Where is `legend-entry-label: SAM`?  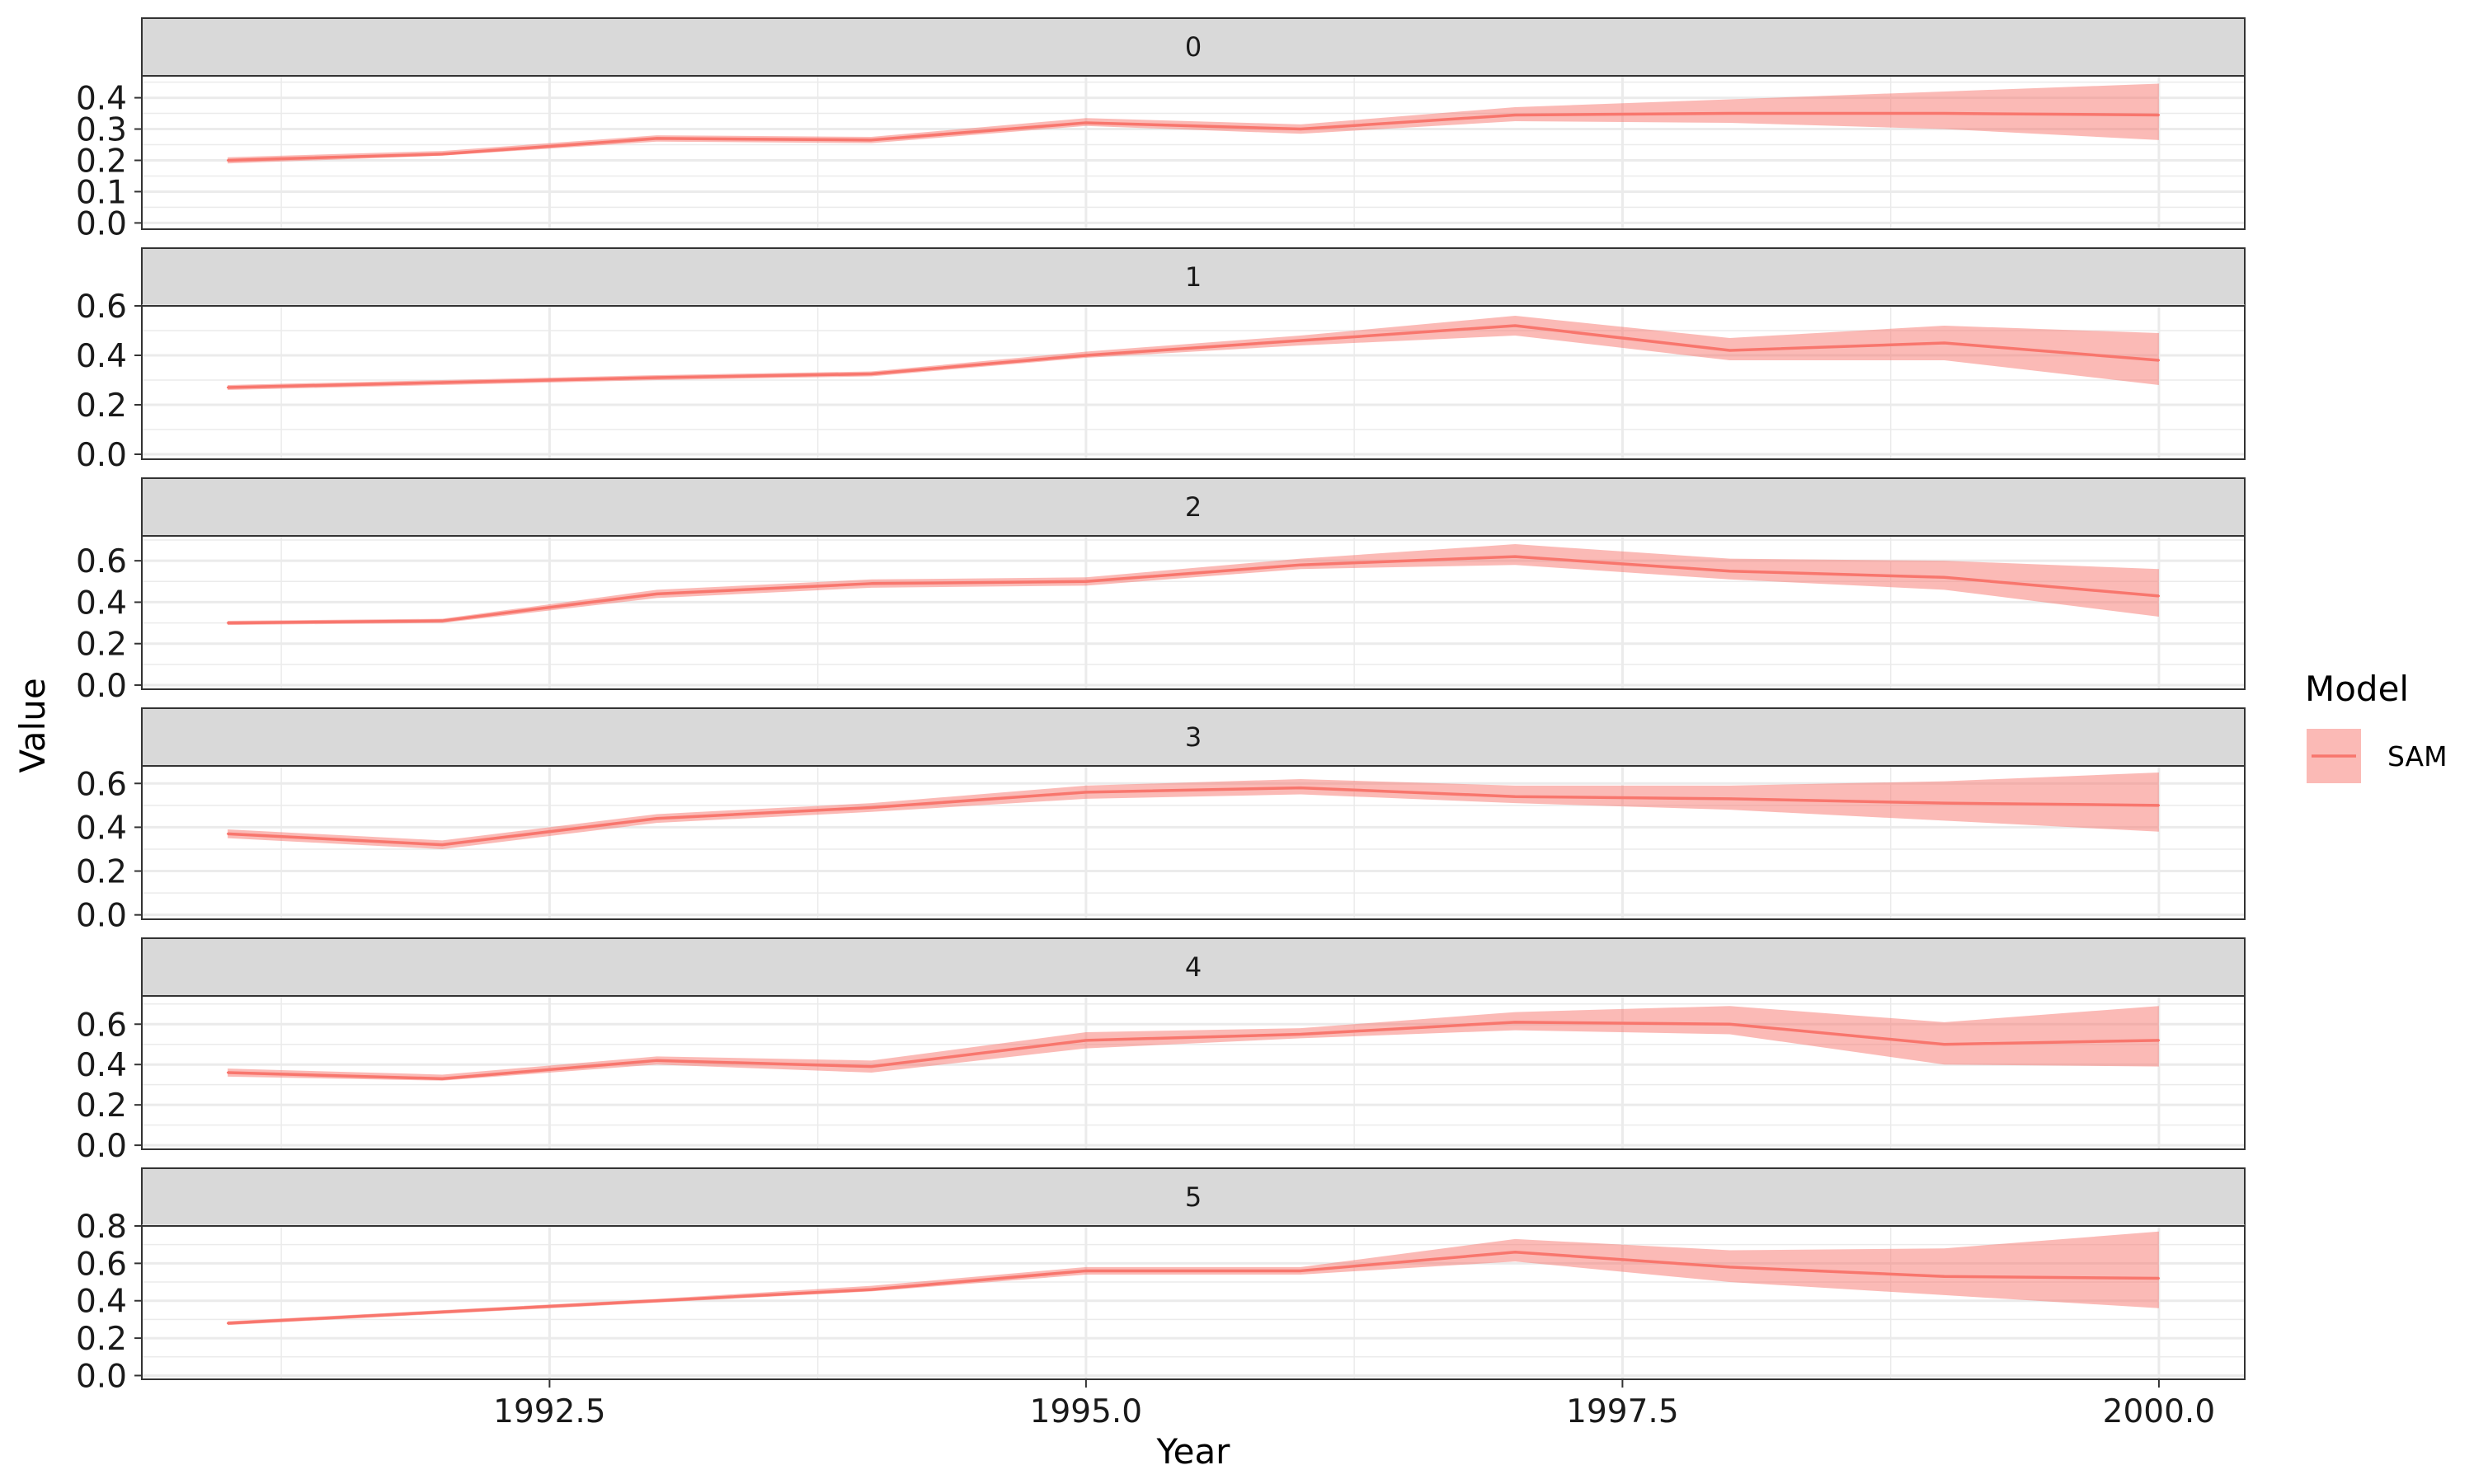 legend-entry-label: SAM is located at coordinates (2417, 756).